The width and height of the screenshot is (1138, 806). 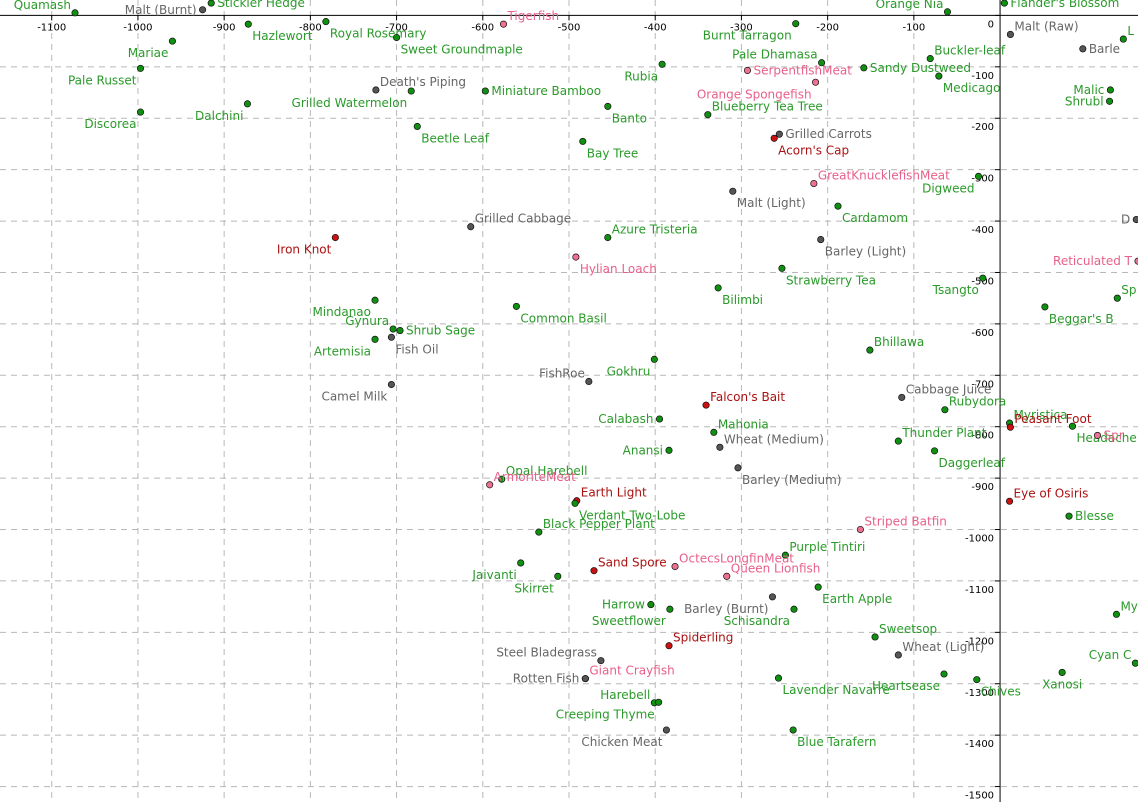 I want to click on data-point: Verdant Two-Lobe, so click(x=628, y=510).